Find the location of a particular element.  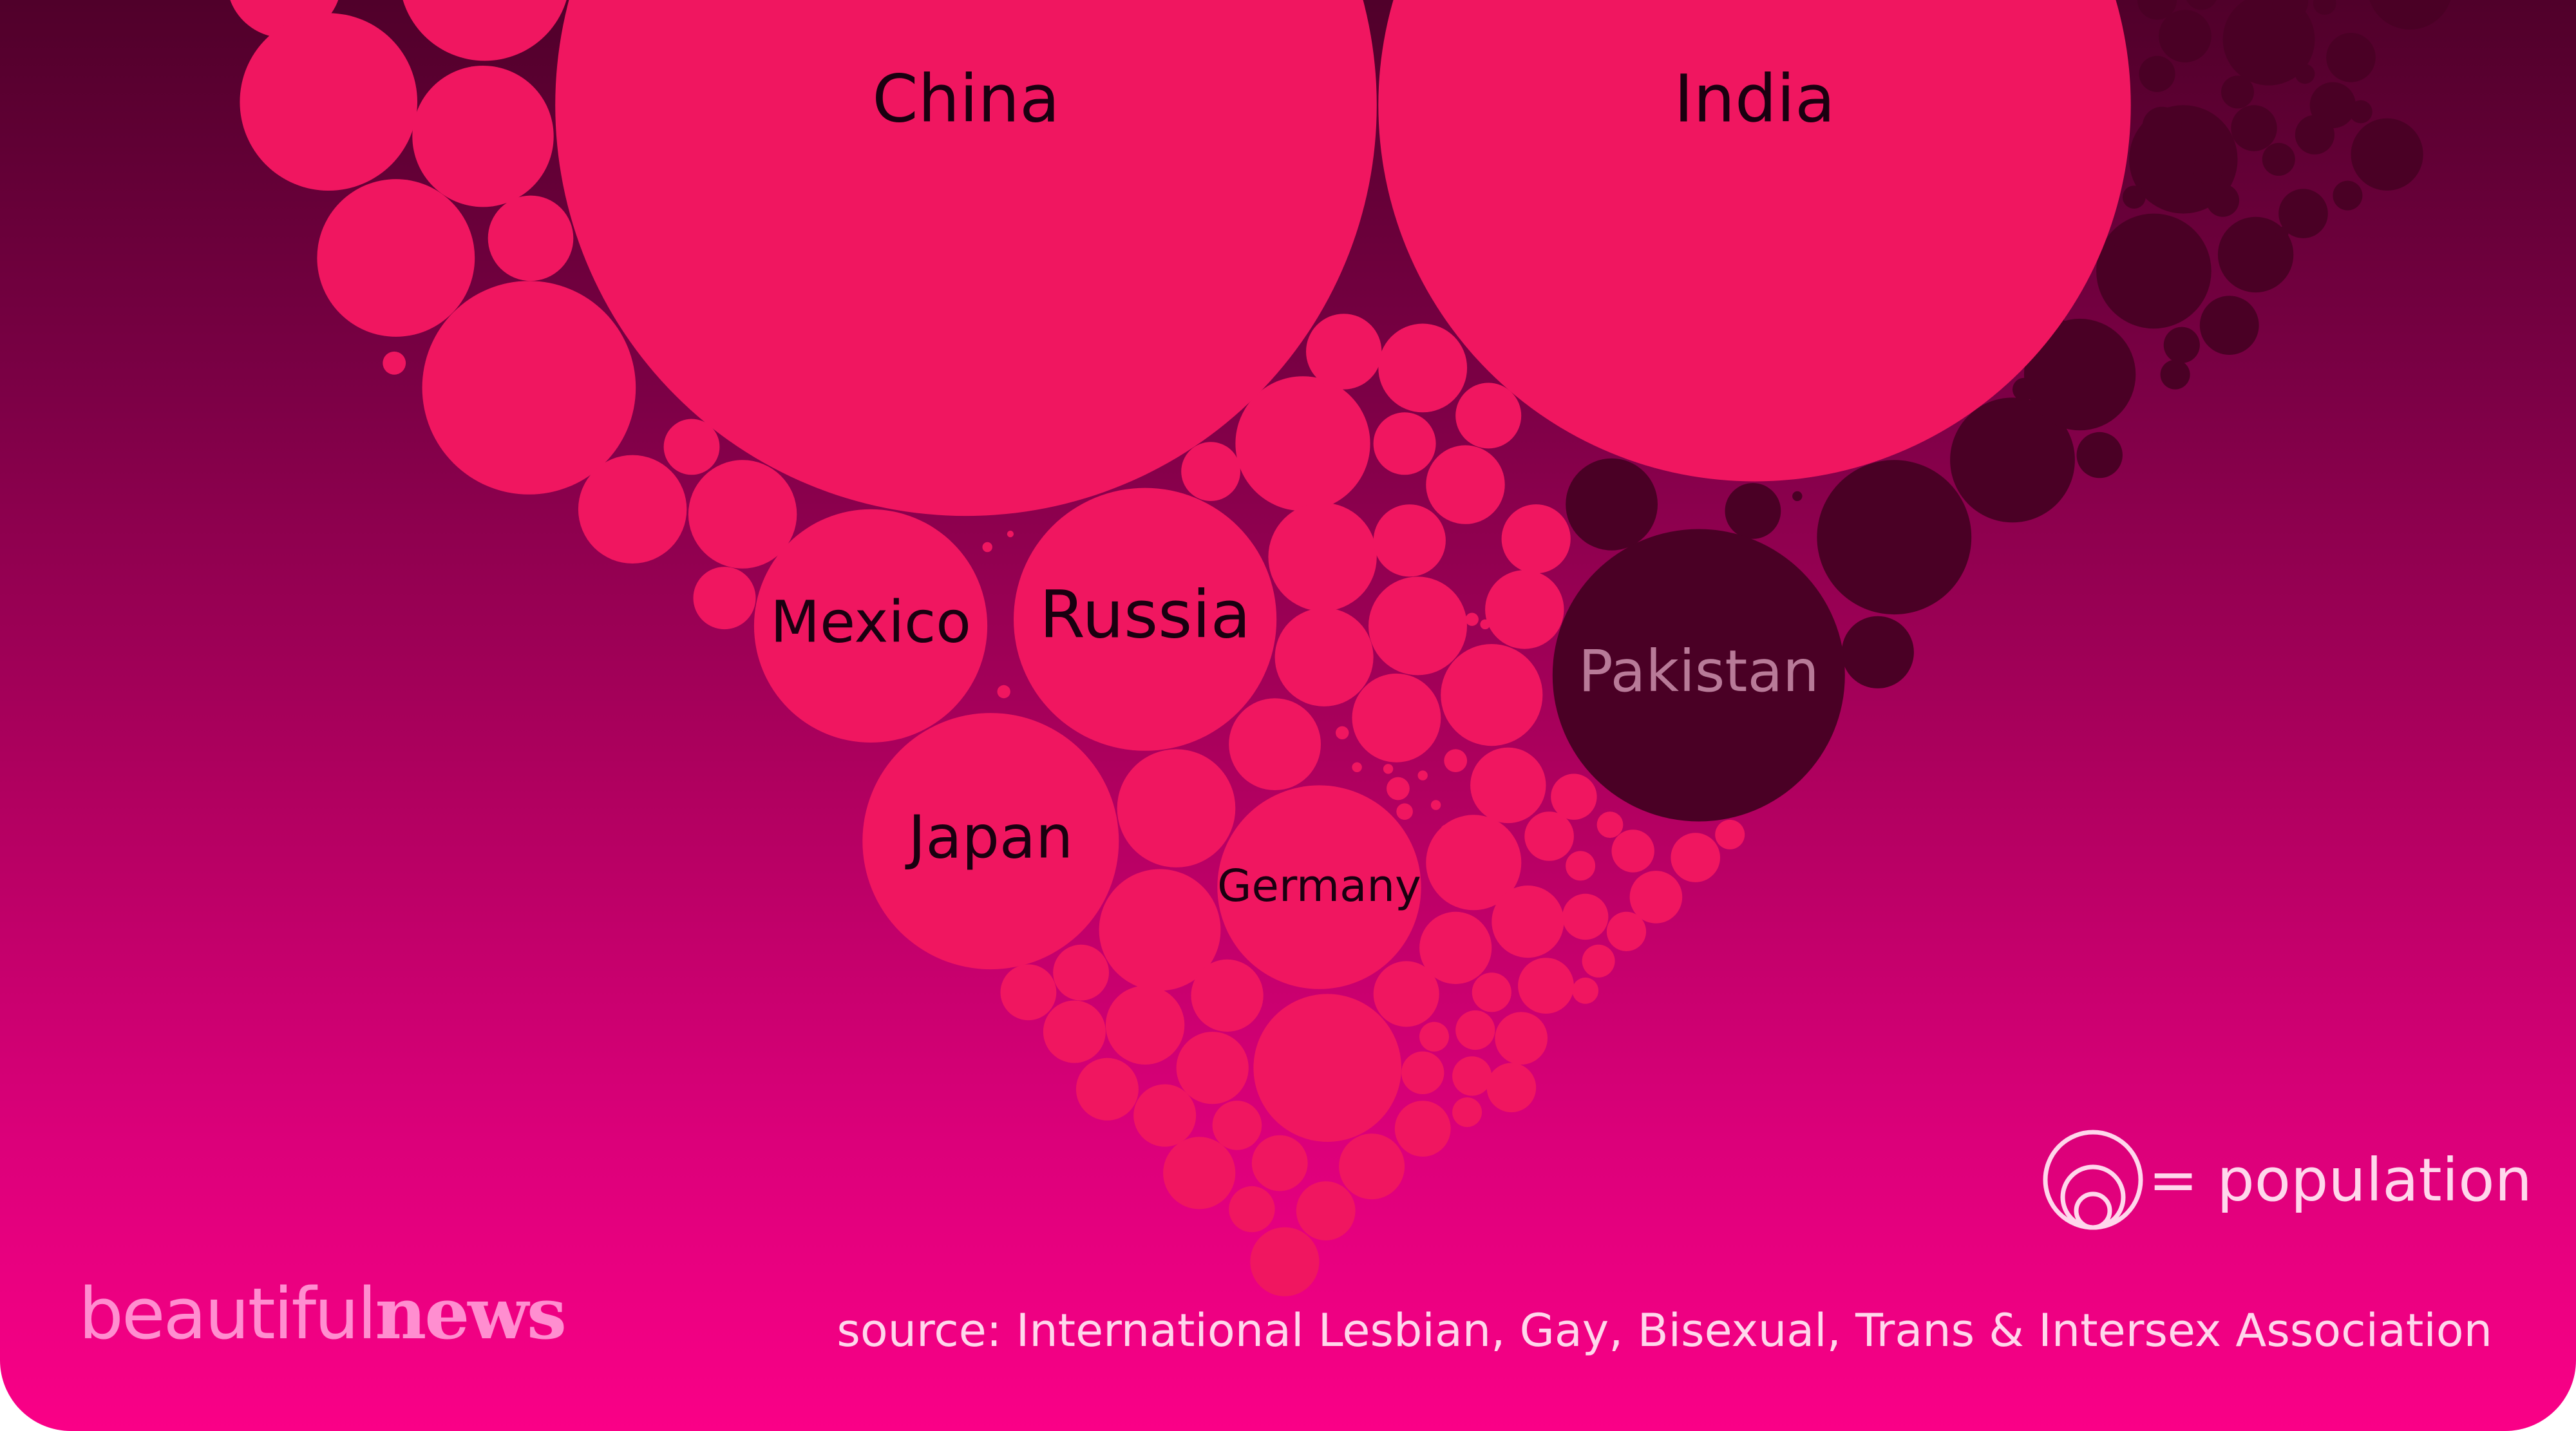

brand-logo: beautifulnews is located at coordinates (323, 1314).